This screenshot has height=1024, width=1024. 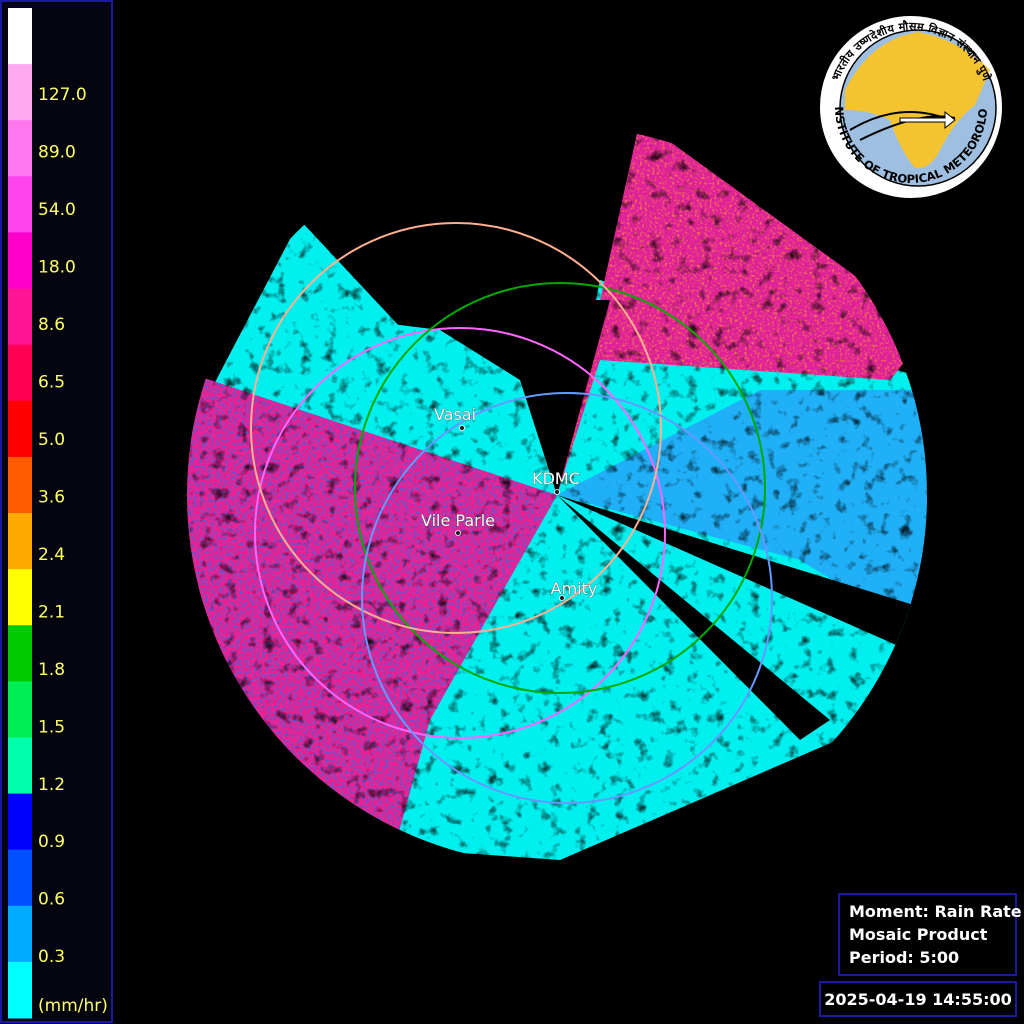 I want to click on logo-landmass, so click(x=917, y=100).